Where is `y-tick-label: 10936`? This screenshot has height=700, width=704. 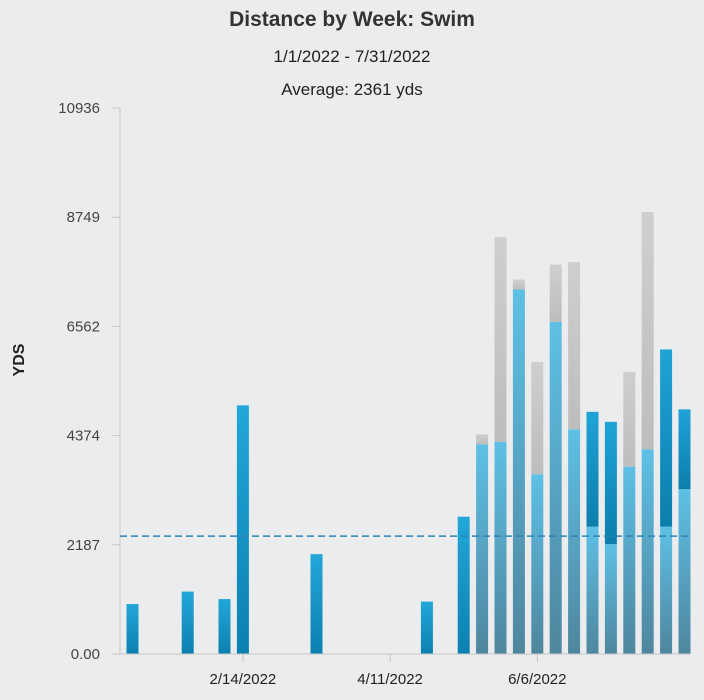
y-tick-label: 10936 is located at coordinates (79, 108).